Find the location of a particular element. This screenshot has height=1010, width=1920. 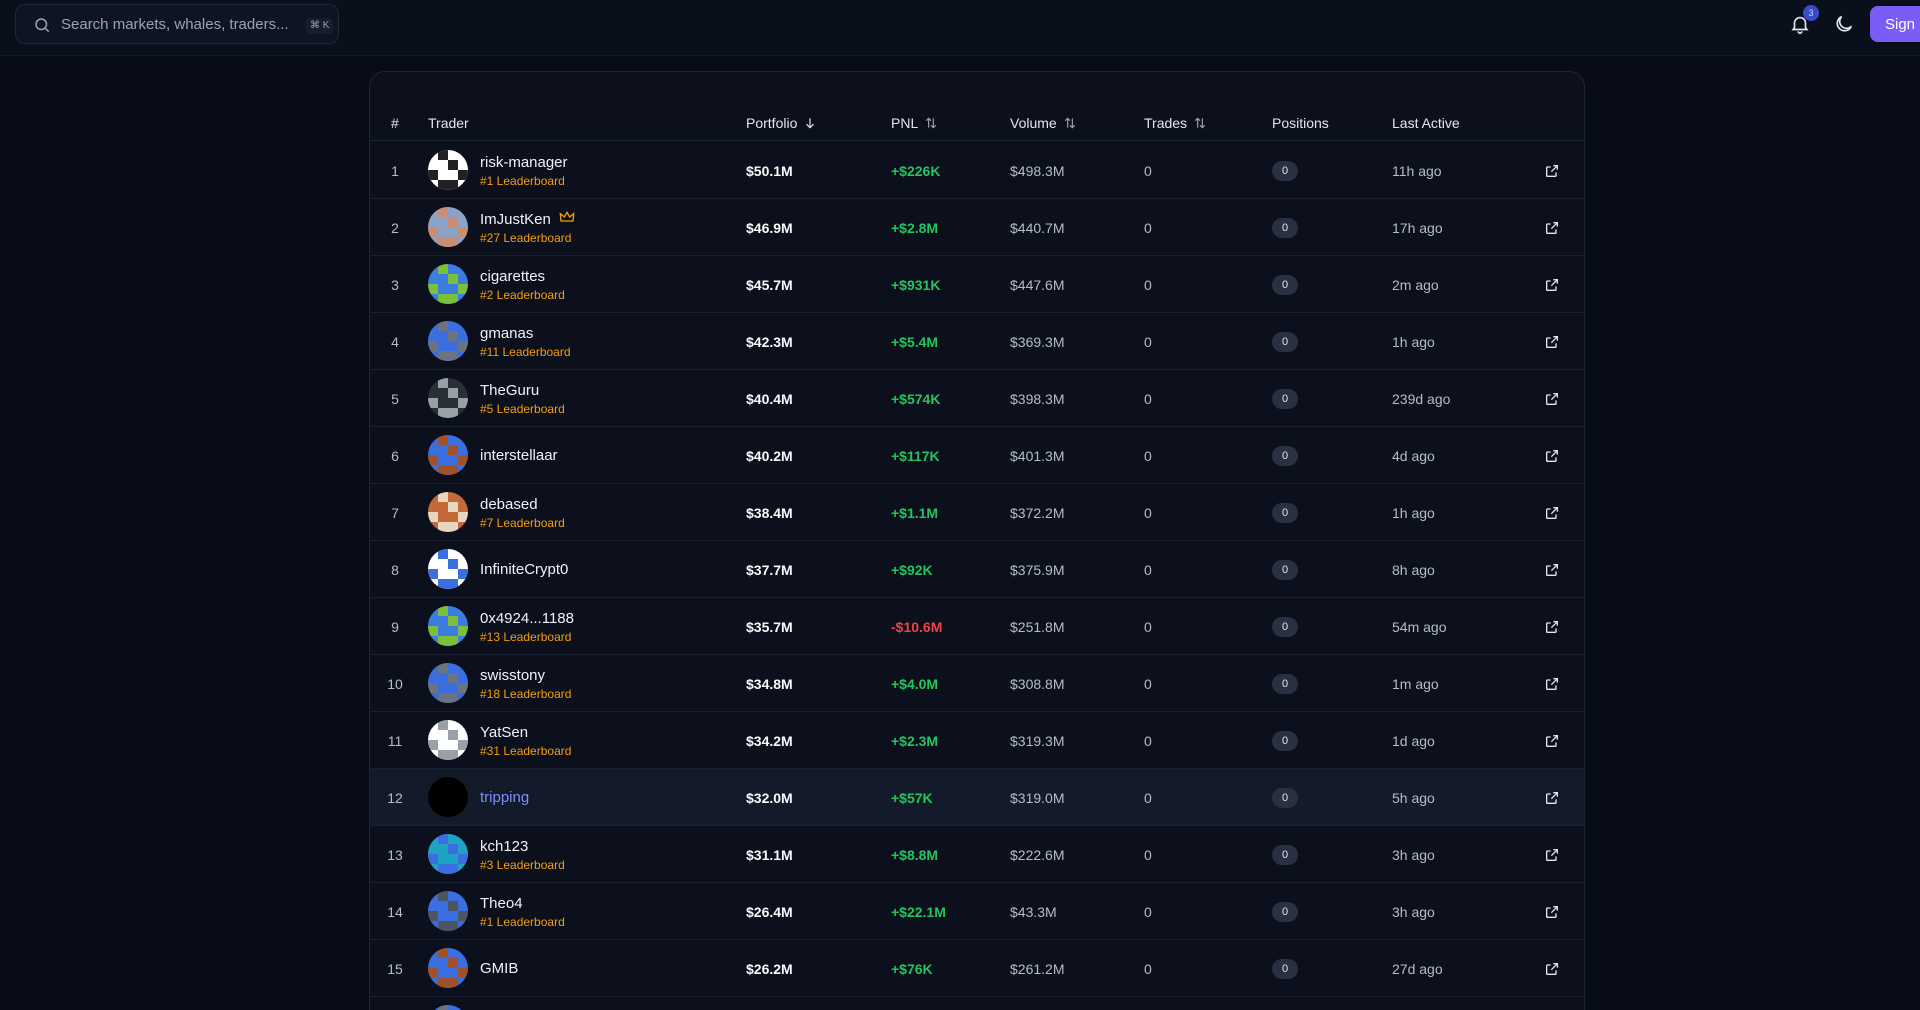

trader-name: kch123 is located at coordinates (504, 846).